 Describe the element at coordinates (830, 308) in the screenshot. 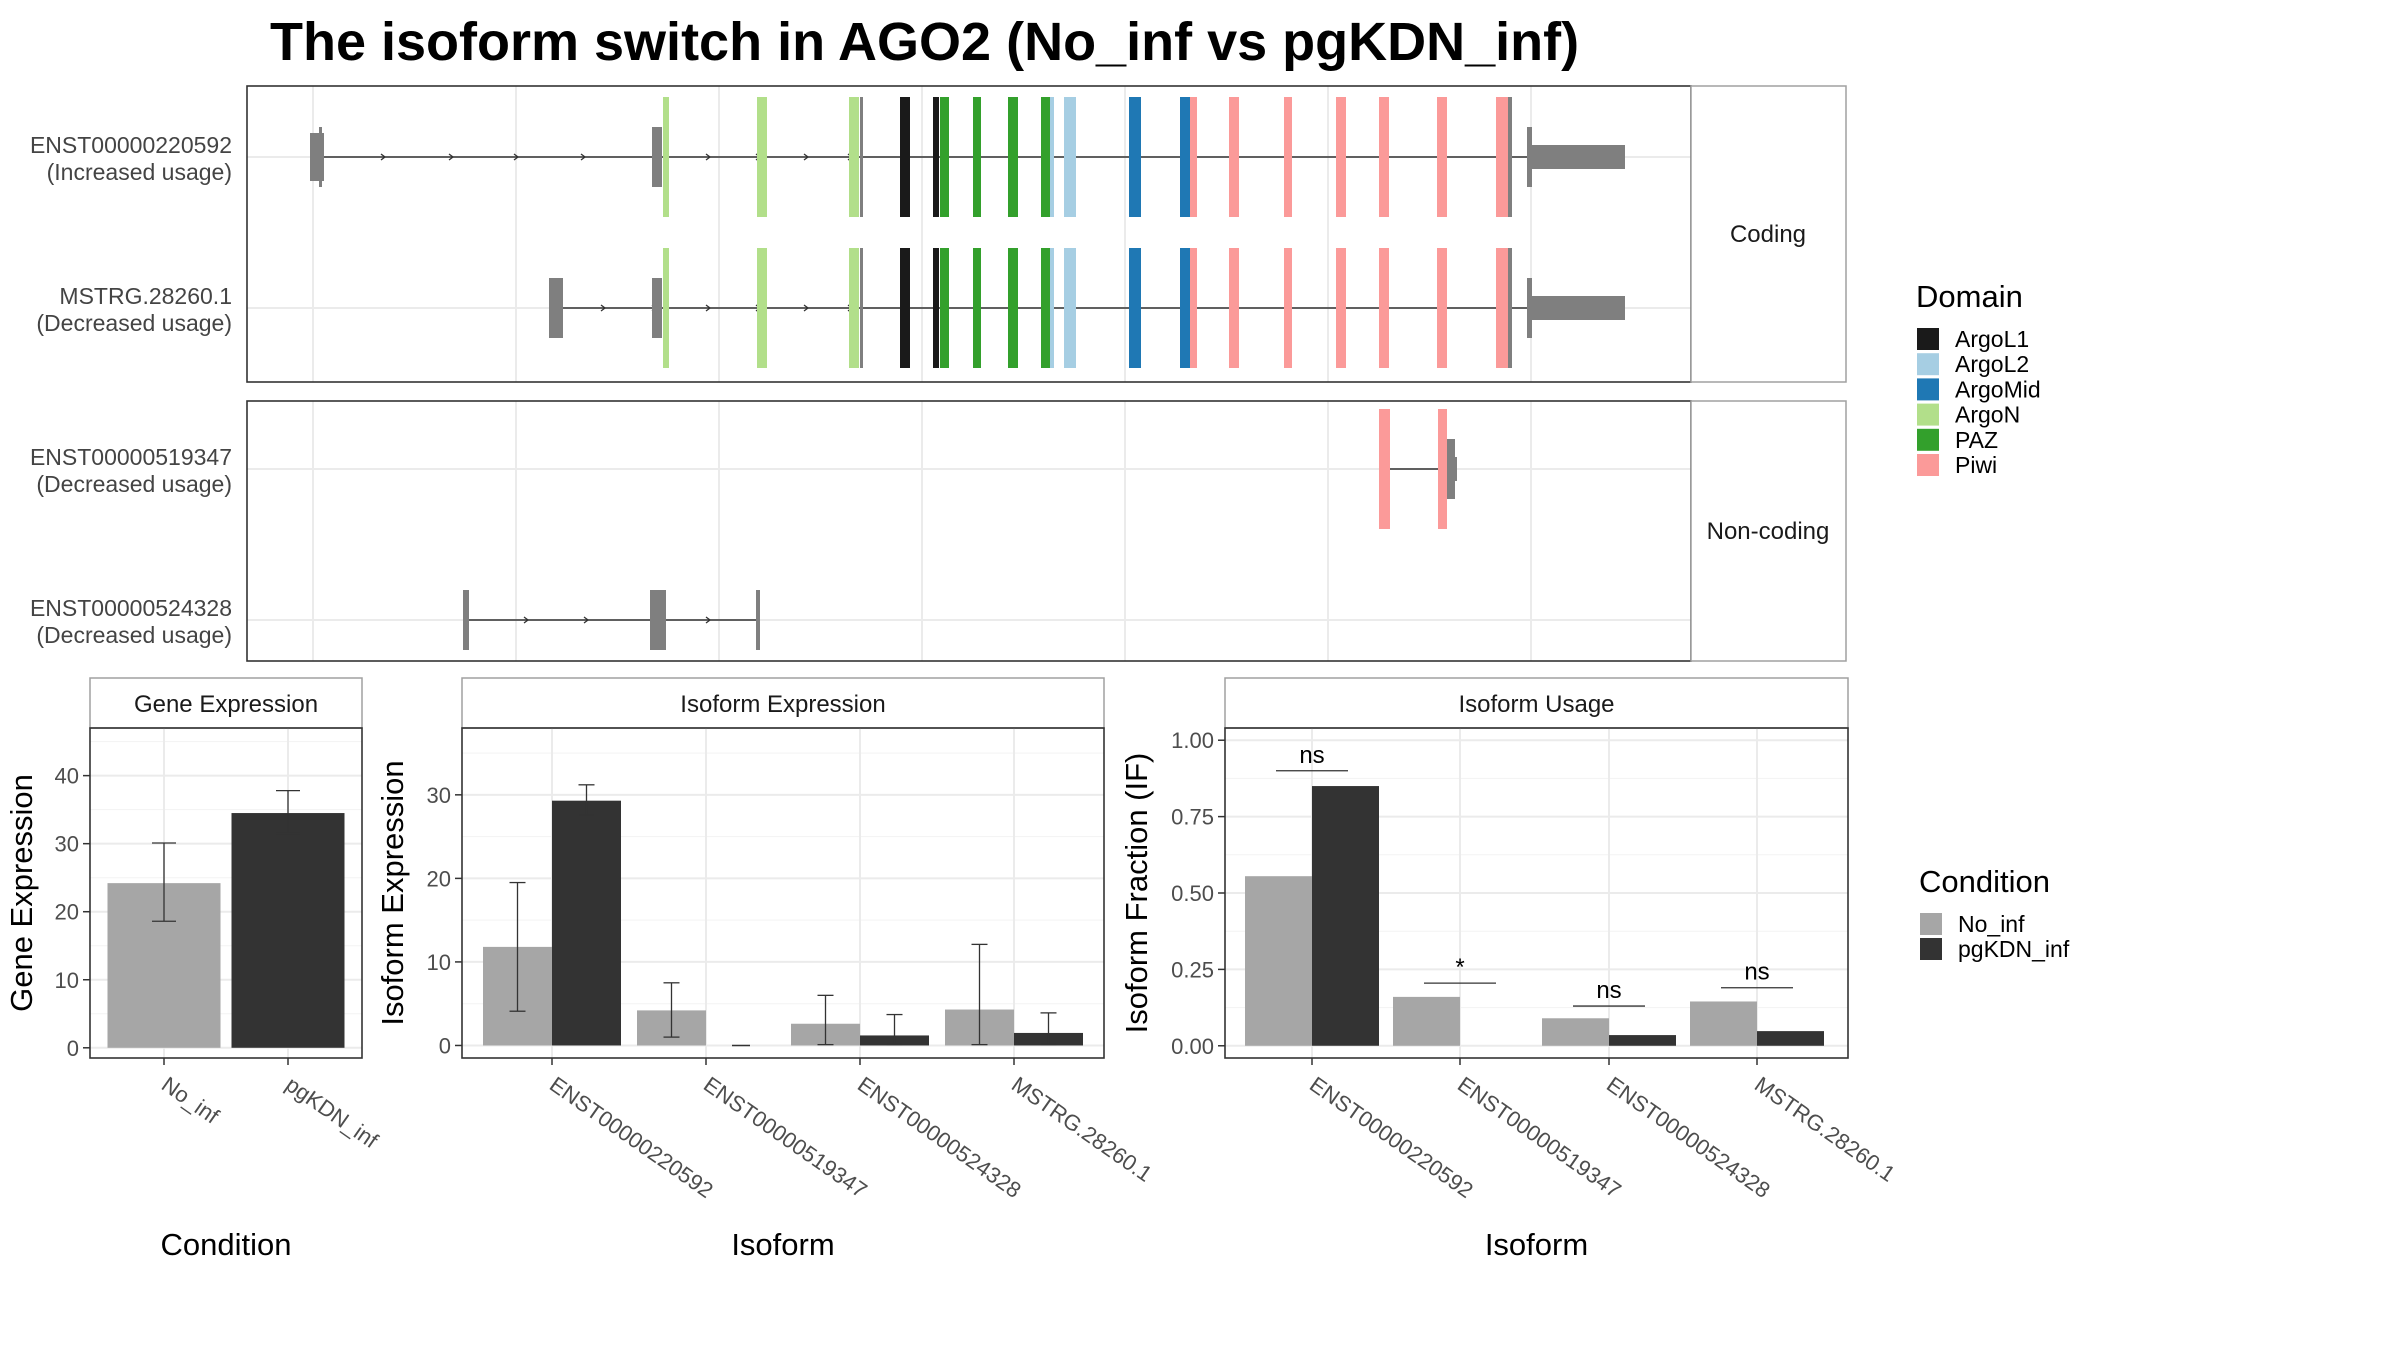

I see `transcript-MSTRG.28260.1: MSTRG.28260.1(Decreased usage)` at that location.